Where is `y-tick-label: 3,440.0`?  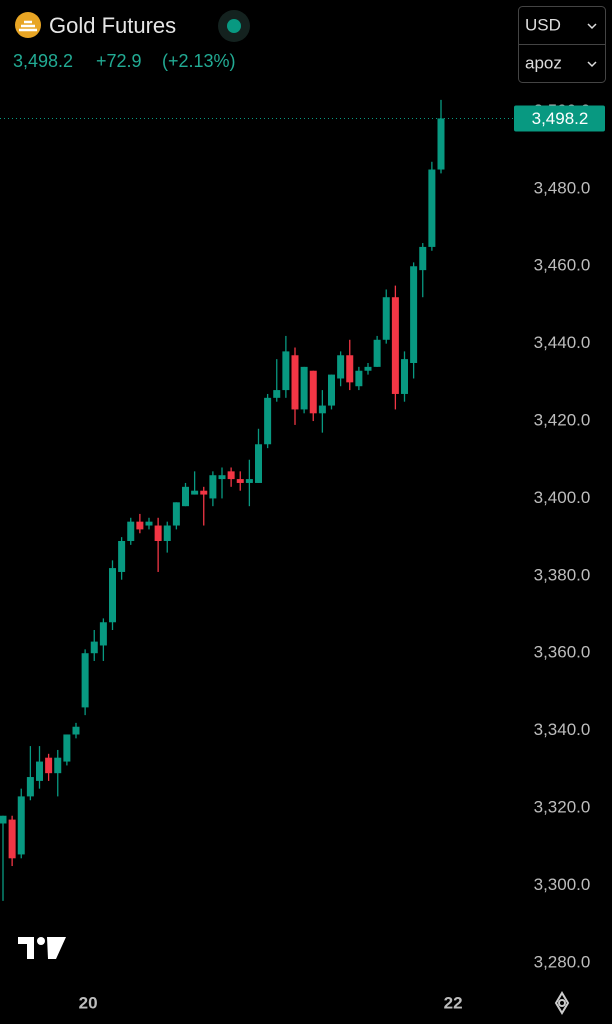 y-tick-label: 3,440.0 is located at coordinates (562, 342).